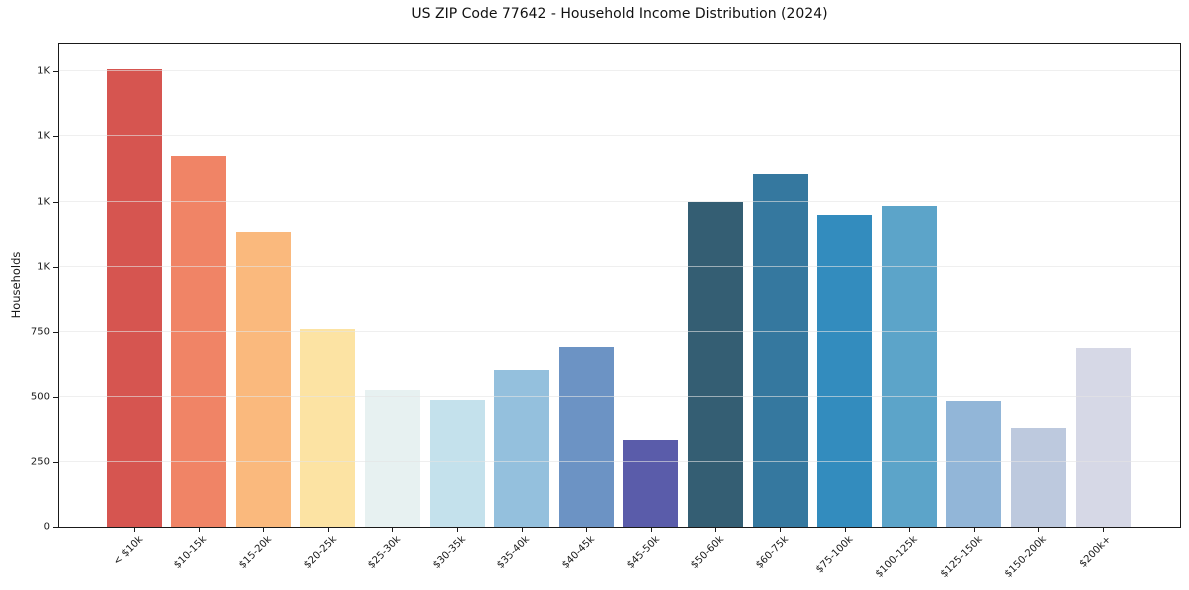 The image size is (1189, 590). I want to click on y-tick-label: 500, so click(40, 397).